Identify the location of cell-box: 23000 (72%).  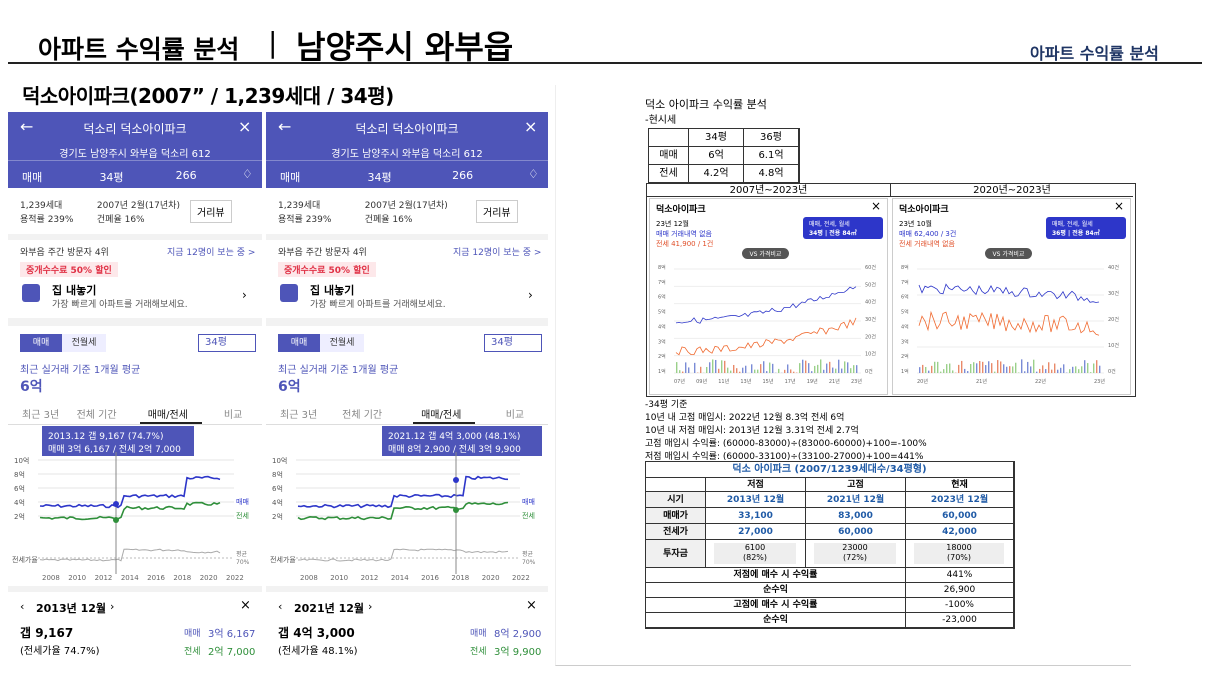
(855, 553).